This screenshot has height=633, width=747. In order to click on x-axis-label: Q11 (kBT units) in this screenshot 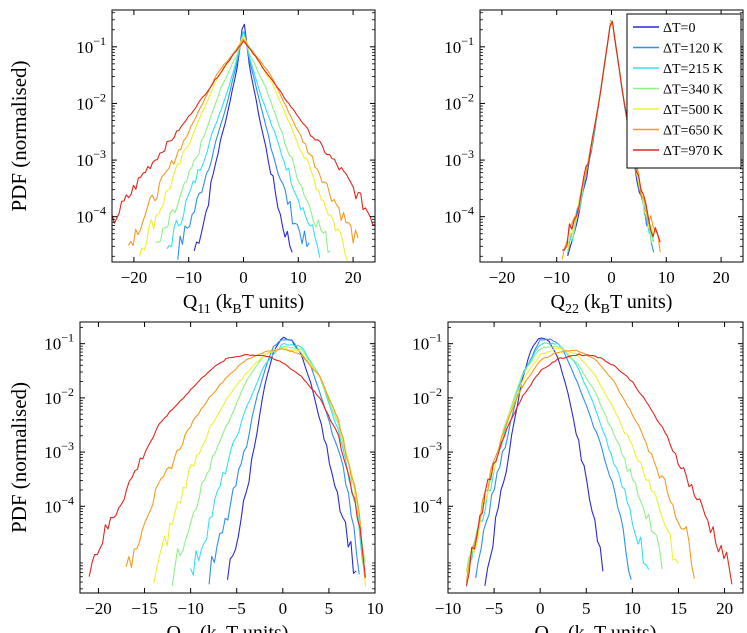, I will do `click(243, 304)`.